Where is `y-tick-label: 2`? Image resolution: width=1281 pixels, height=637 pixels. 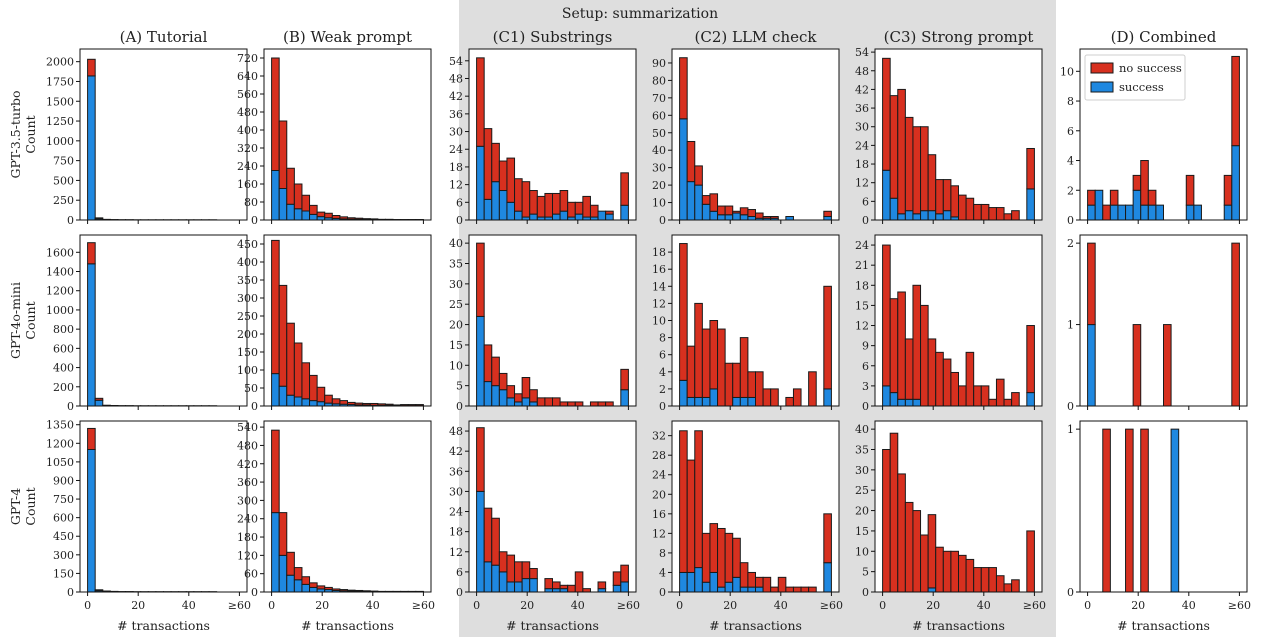 y-tick-label: 2 is located at coordinates (1070, 243).